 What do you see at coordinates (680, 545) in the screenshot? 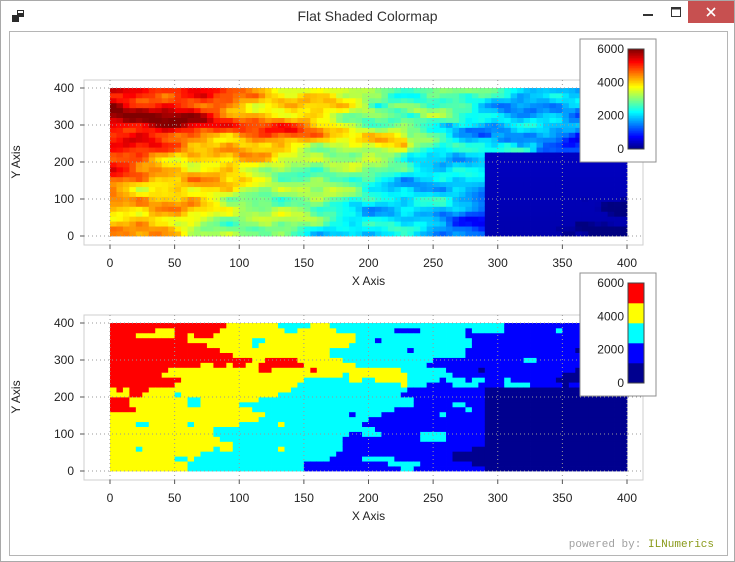
I see `brand-link: ILNumerics` at bounding box center [680, 545].